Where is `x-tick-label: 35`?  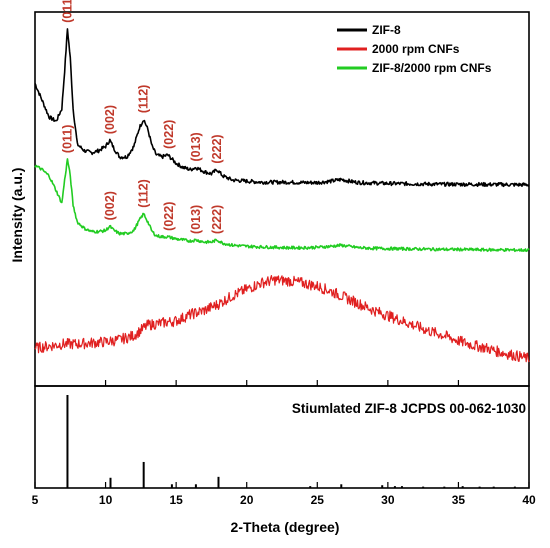 x-tick-label: 35 is located at coordinates (459, 500).